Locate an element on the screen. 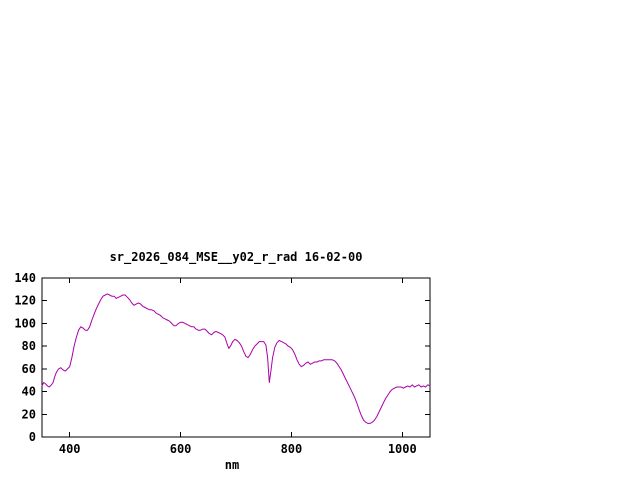 Image resolution: width=640 pixels, height=480 pixels. x-tick-label: 800 is located at coordinates (292, 449).